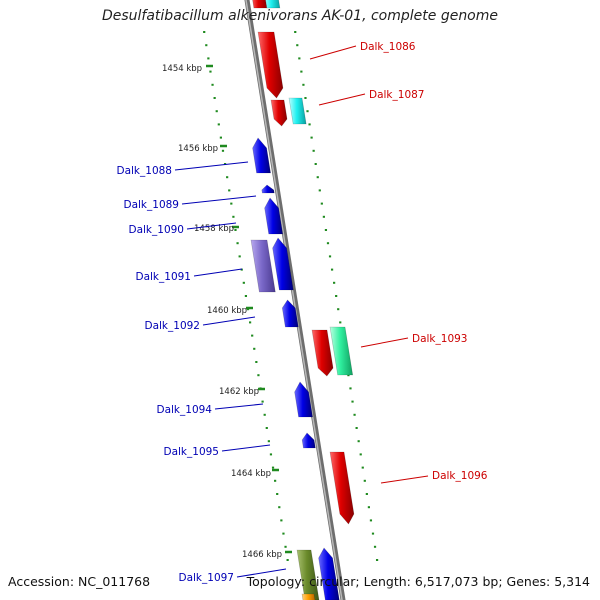 This screenshot has width=600, height=600. What do you see at coordinates (460, 476) in the screenshot?
I see `gene-label: Dalk_1096` at bounding box center [460, 476].